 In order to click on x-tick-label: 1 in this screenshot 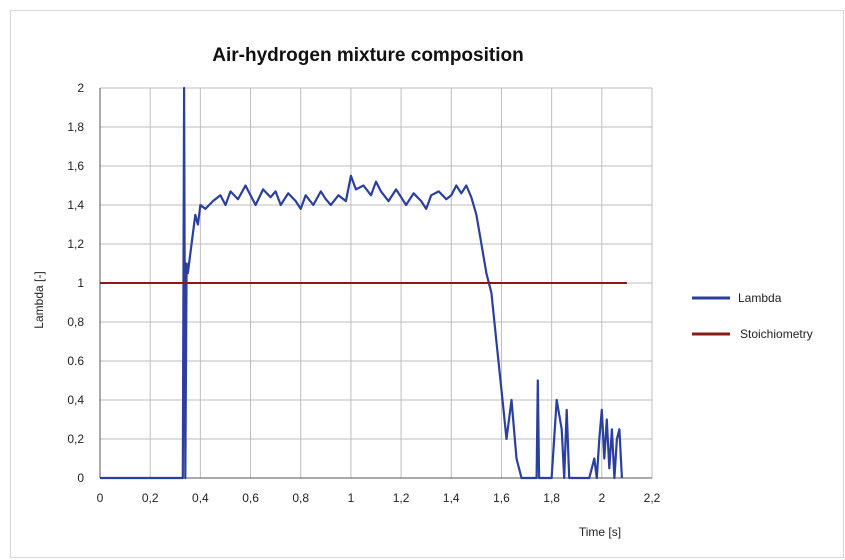, I will do `click(351, 498)`.